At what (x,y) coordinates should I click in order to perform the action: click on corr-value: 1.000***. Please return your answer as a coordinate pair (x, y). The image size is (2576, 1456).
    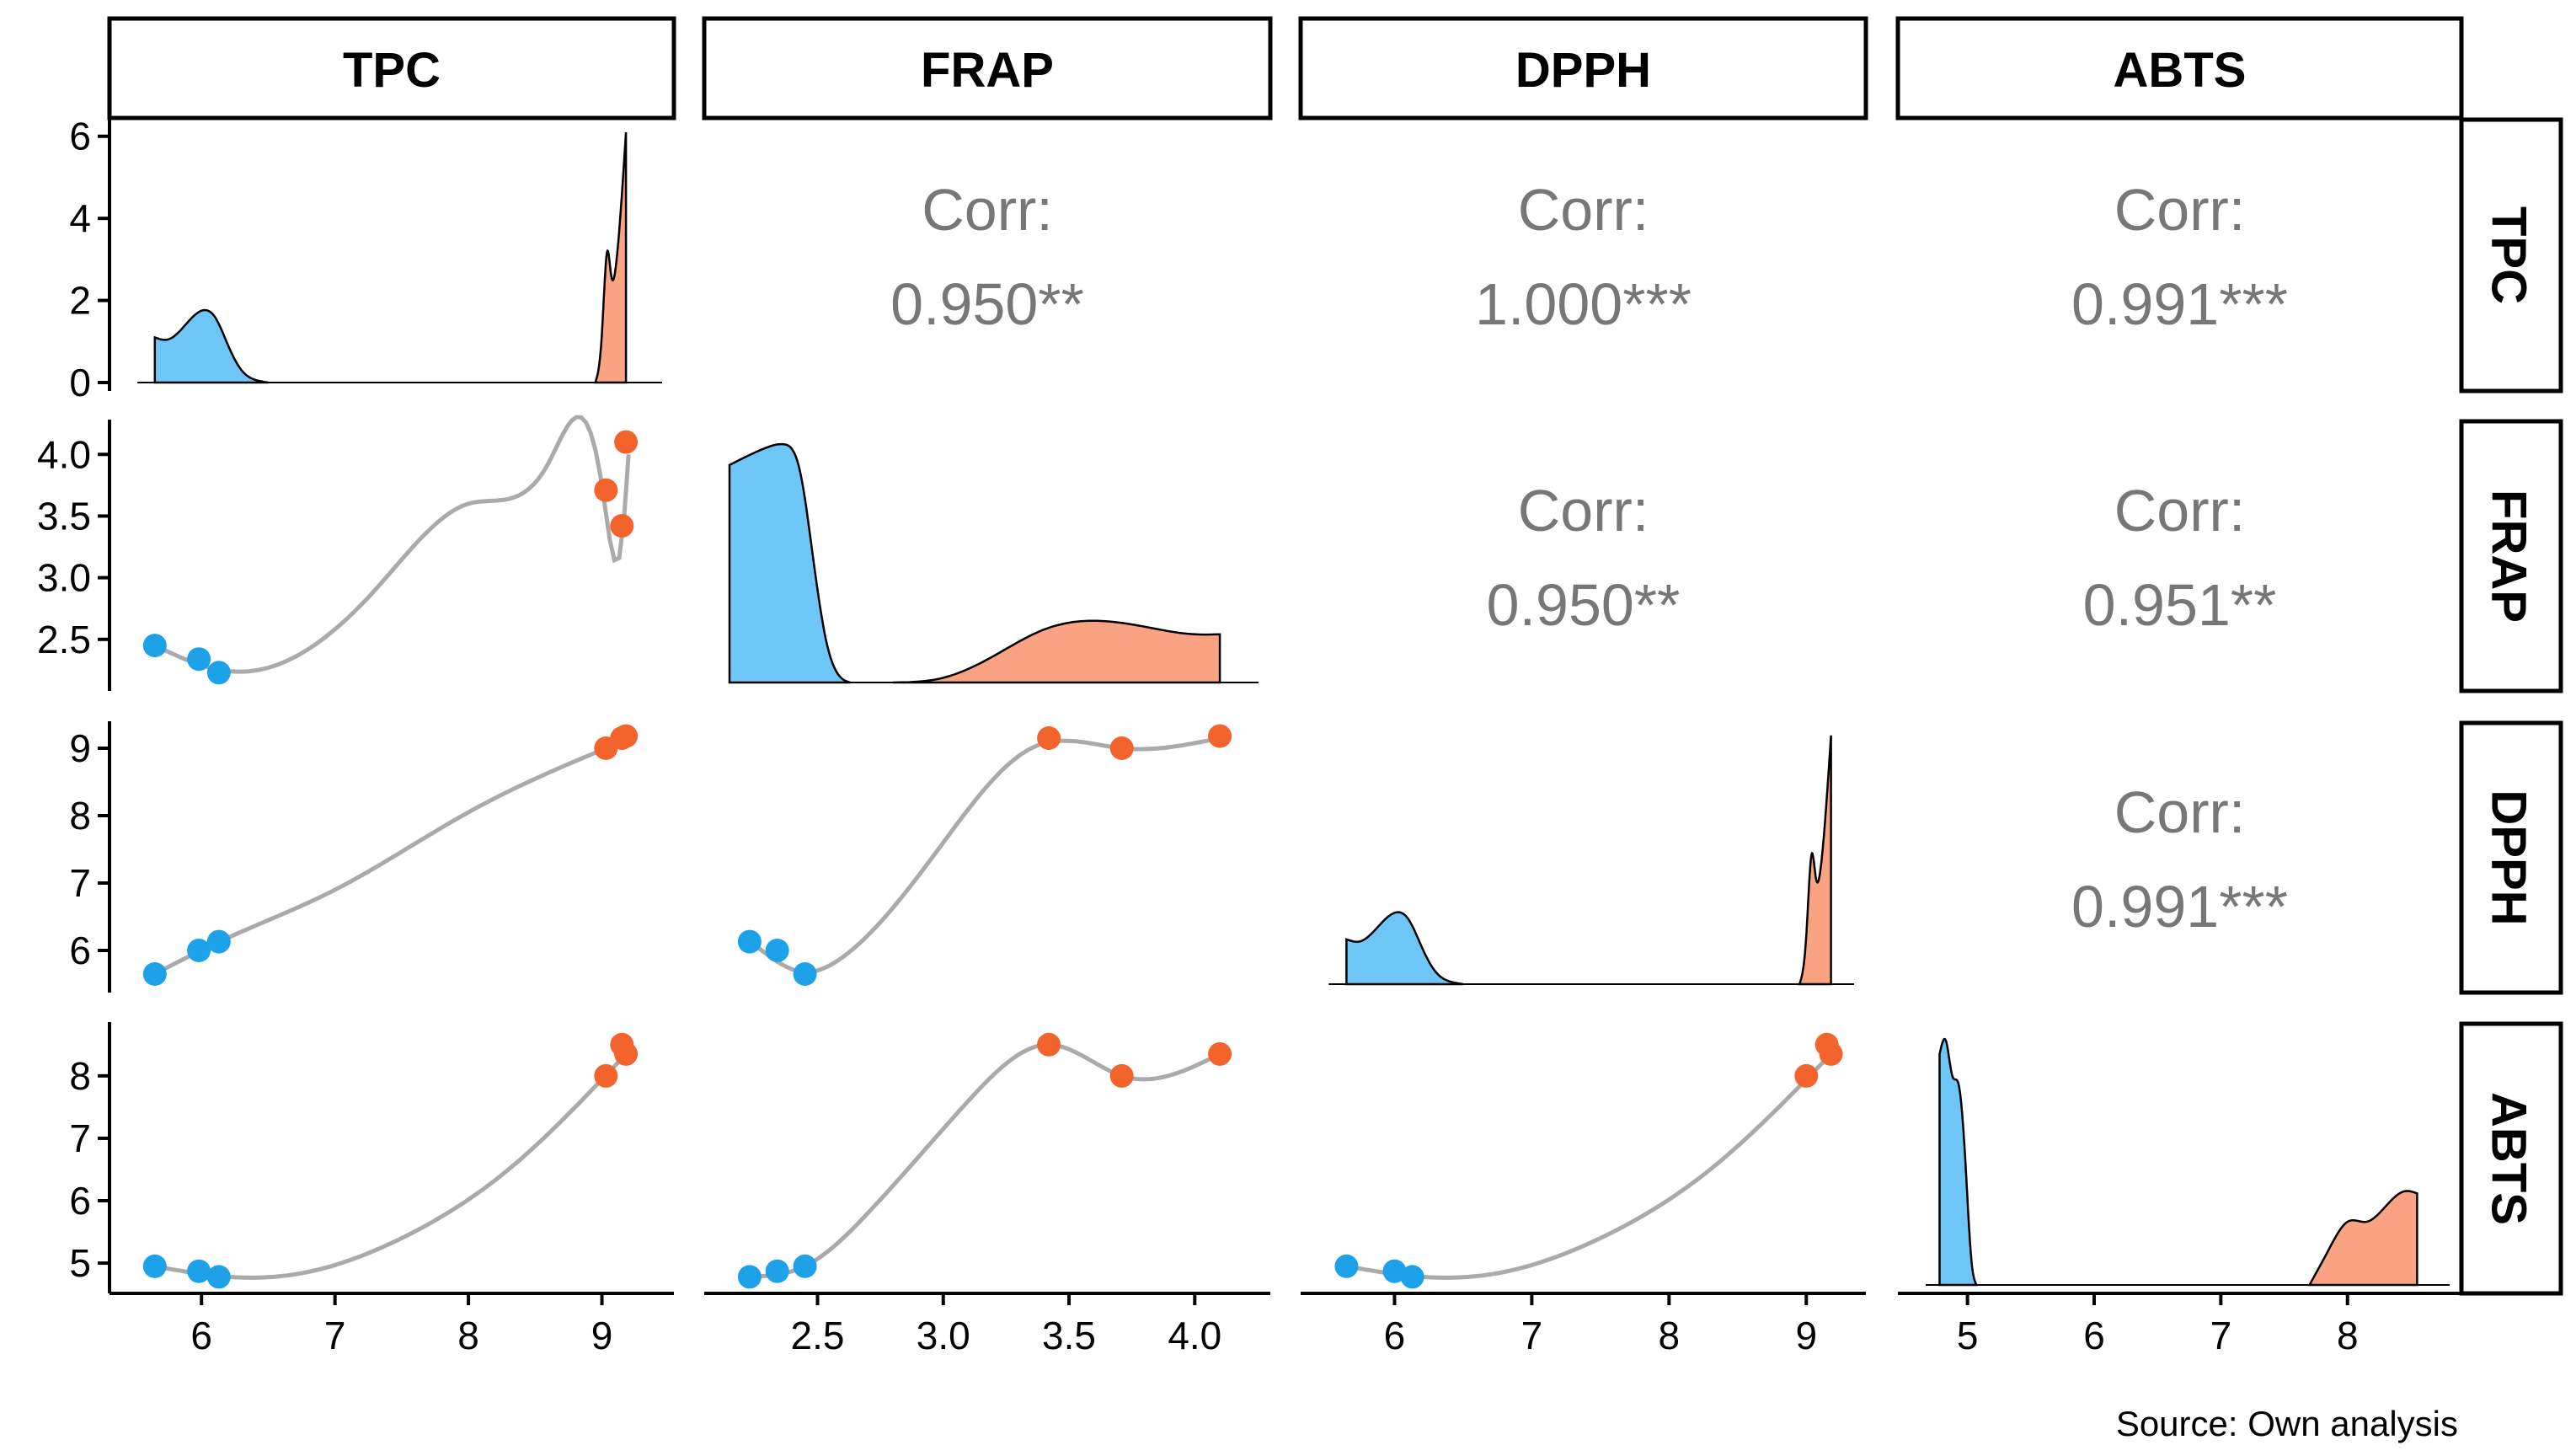
    Looking at the image, I should click on (1583, 304).